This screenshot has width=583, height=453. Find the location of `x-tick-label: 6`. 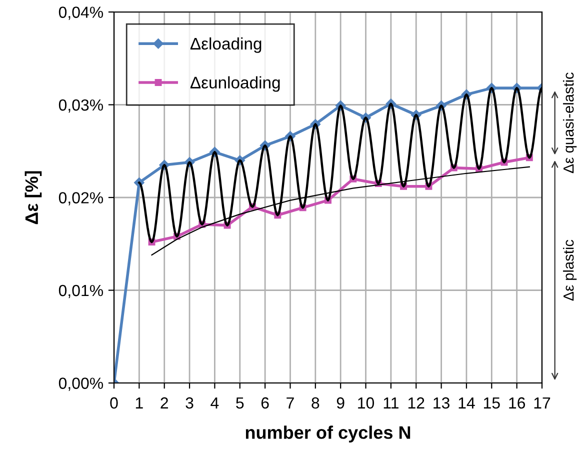

x-tick-label: 6 is located at coordinates (265, 403).